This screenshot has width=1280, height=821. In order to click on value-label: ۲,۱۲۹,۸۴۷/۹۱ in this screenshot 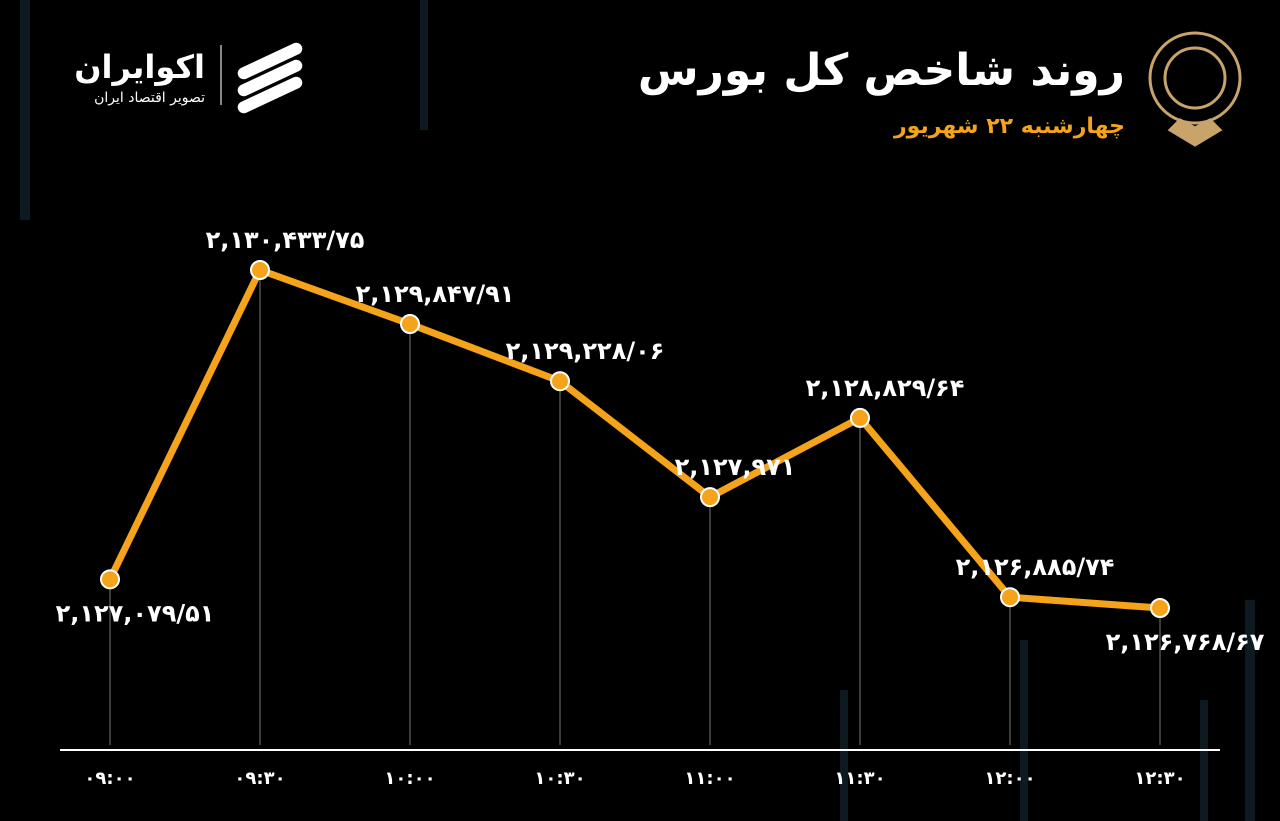, I will do `click(435, 294)`.